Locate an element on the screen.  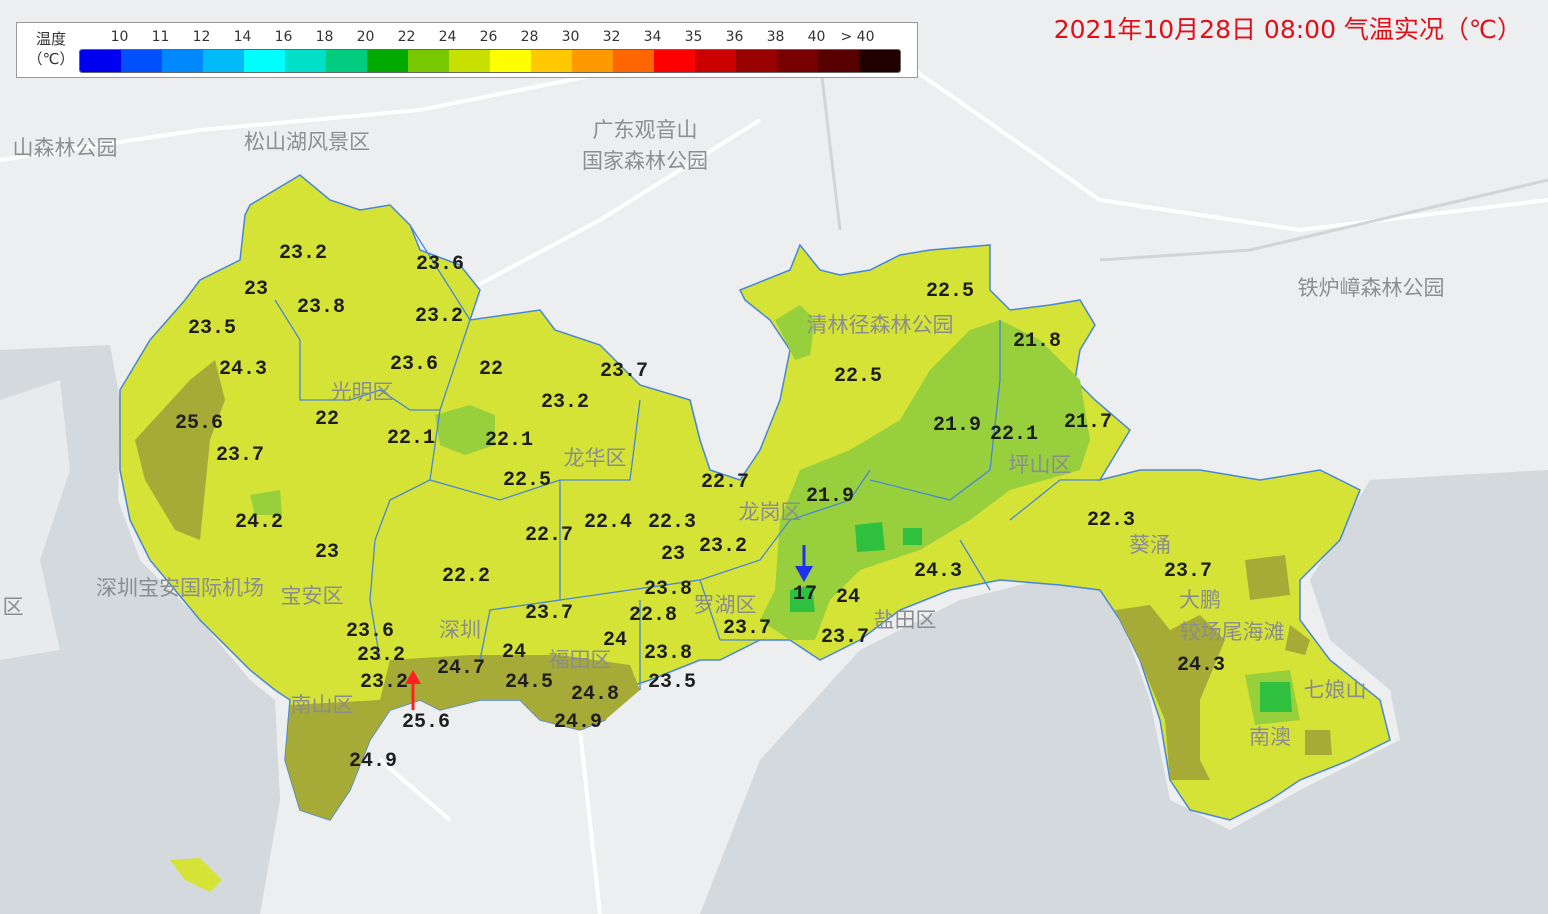
legend-tick-label: 22 is located at coordinates (406, 37).